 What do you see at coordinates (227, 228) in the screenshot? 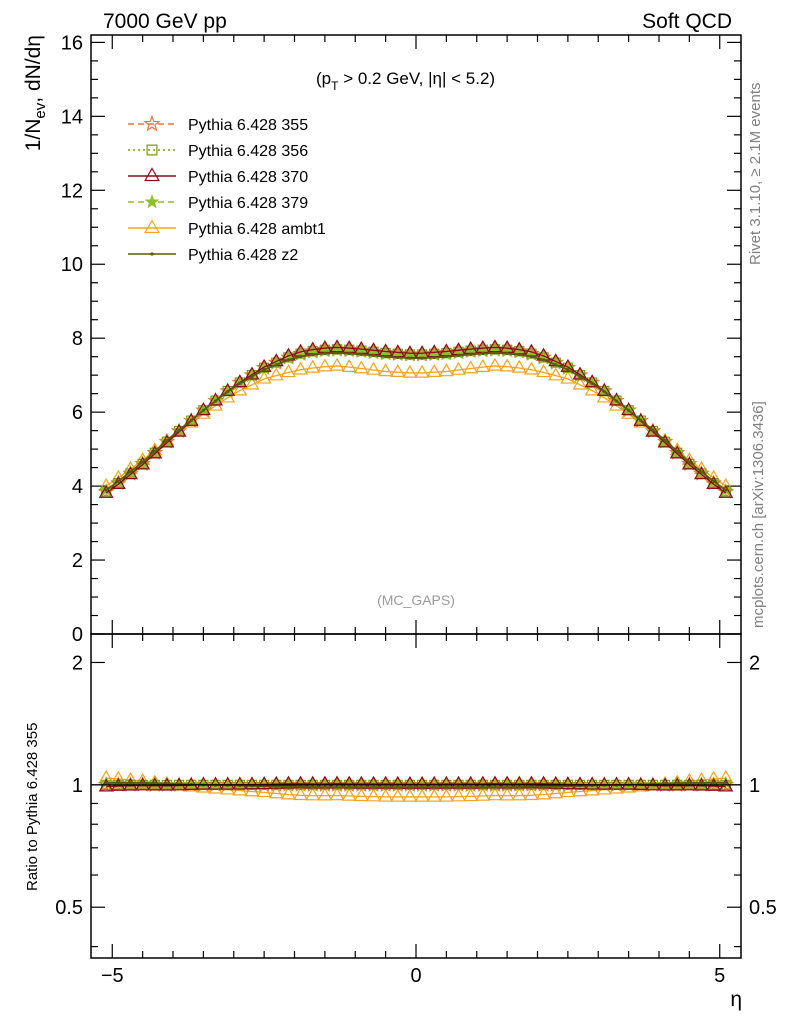
I see `legend-entry: Pythia 6.428 ambt1` at bounding box center [227, 228].